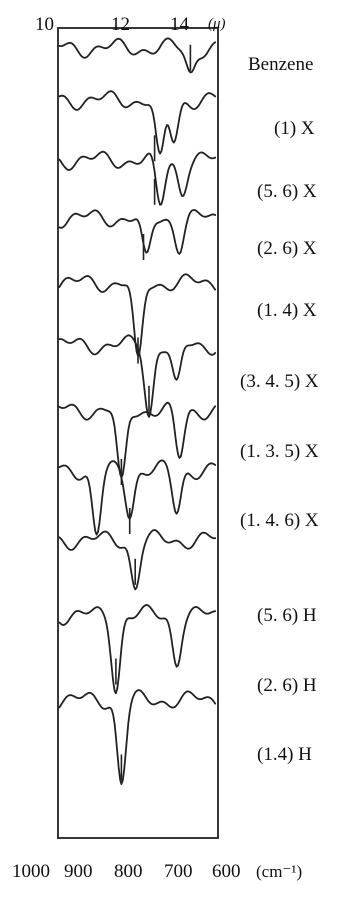  Describe the element at coordinates (128, 871) in the screenshot. I see `bottom-tick-800: 800` at that location.